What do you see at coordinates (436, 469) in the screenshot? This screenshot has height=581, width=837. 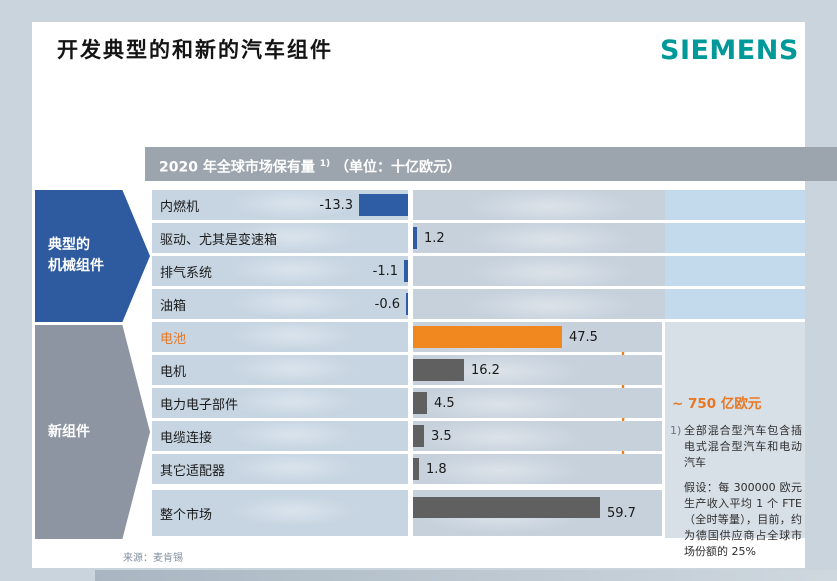 I see `row-value: 1.8` at bounding box center [436, 469].